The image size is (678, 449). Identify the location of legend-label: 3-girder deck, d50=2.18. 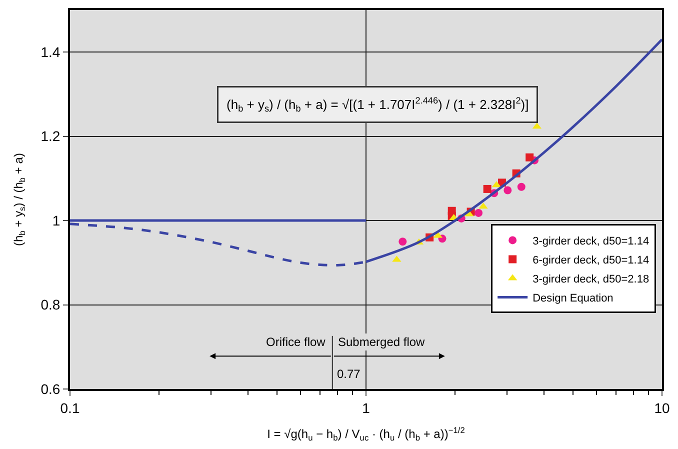
(591, 279).